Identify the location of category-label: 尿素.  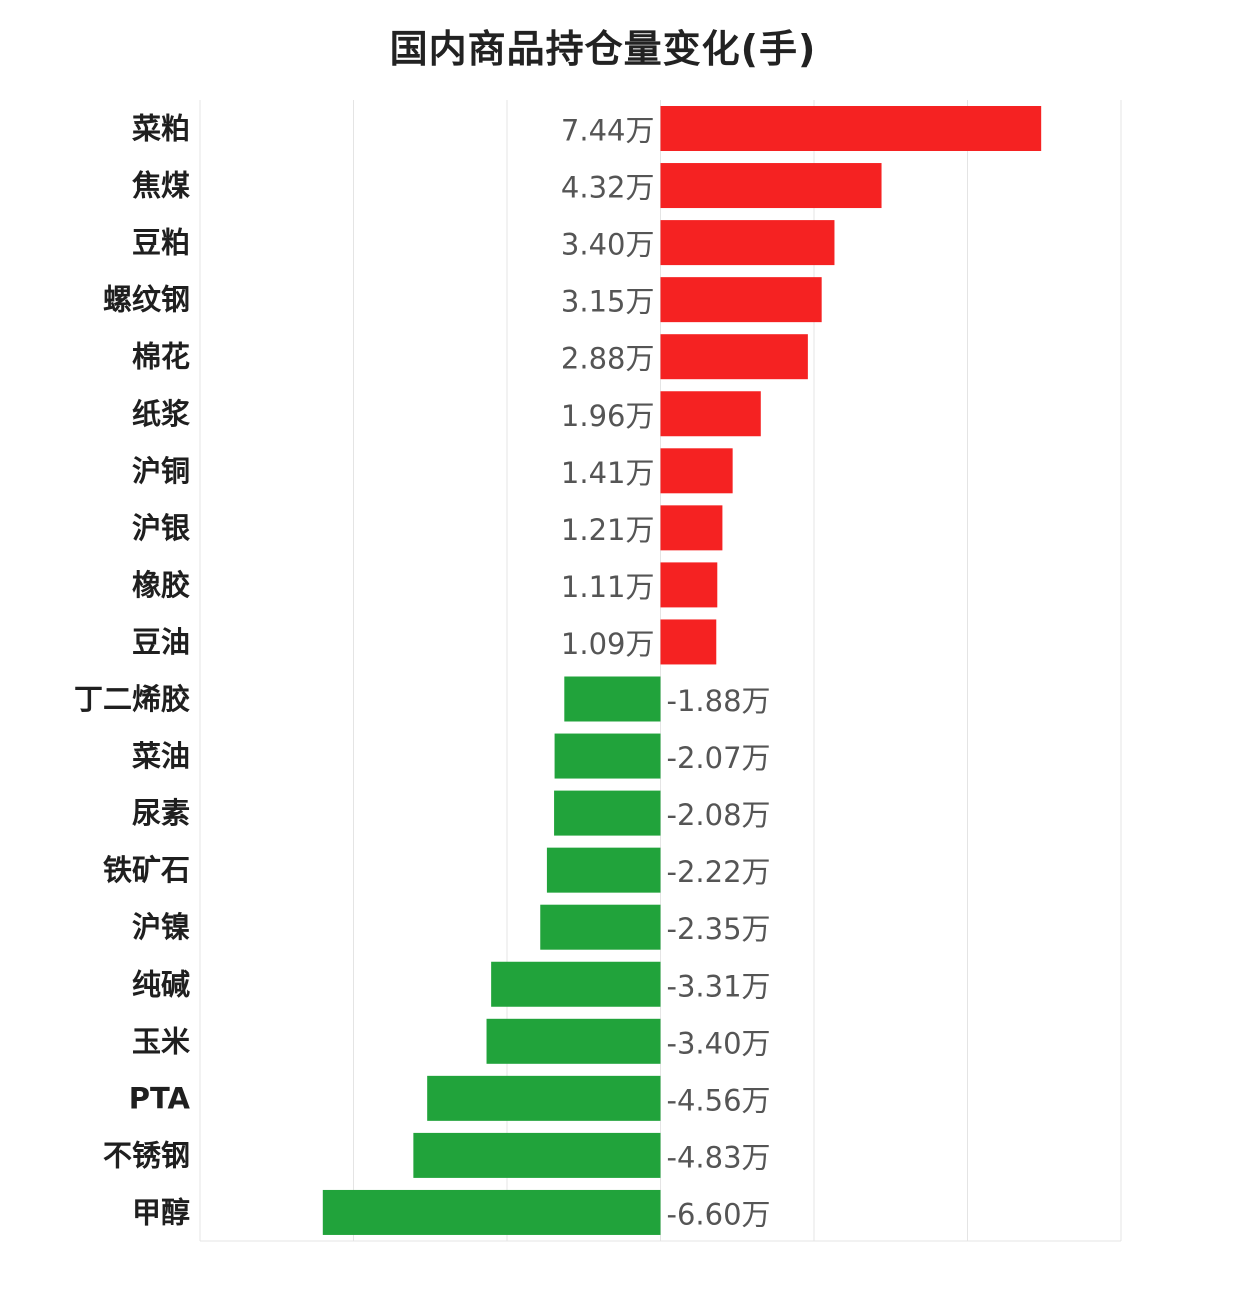
(161, 813).